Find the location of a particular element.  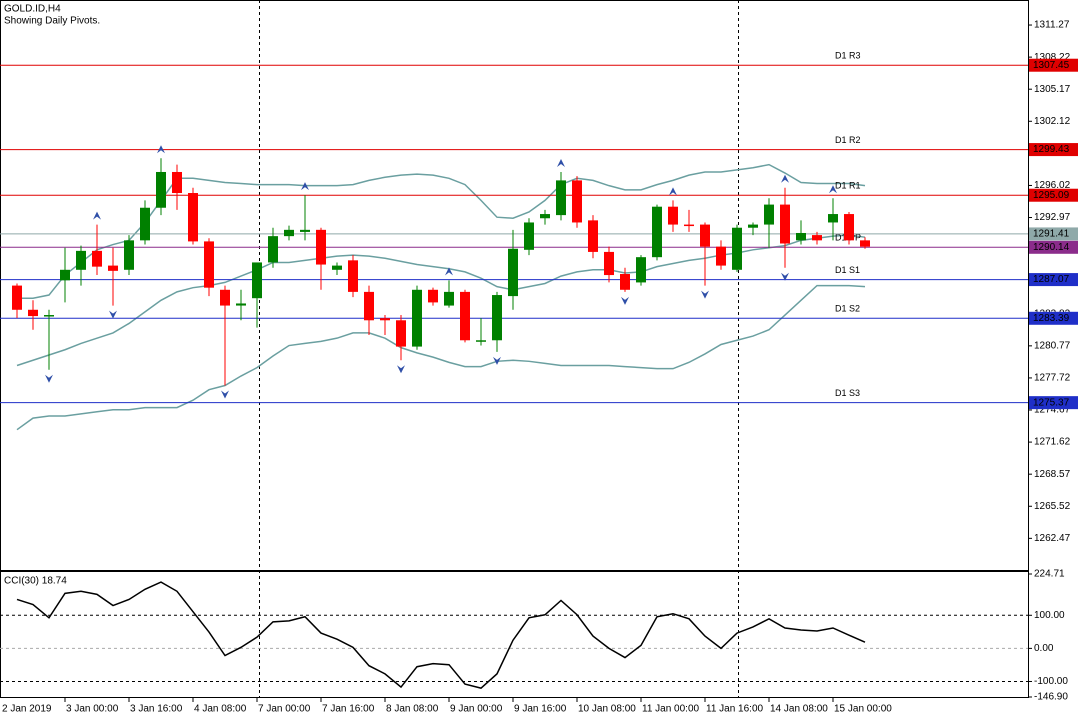

level-price-label: 1295.09 is located at coordinates (1051, 195).